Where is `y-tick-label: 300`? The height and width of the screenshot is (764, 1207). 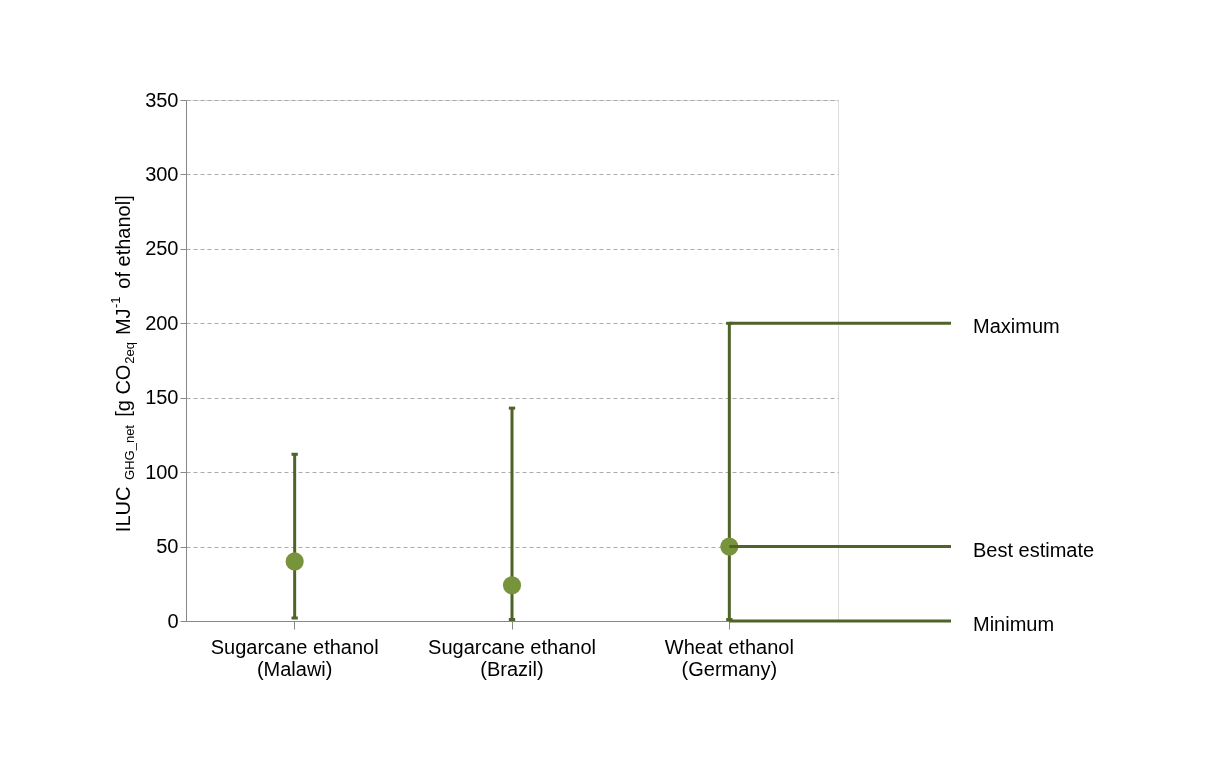 y-tick-label: 300 is located at coordinates (162, 173).